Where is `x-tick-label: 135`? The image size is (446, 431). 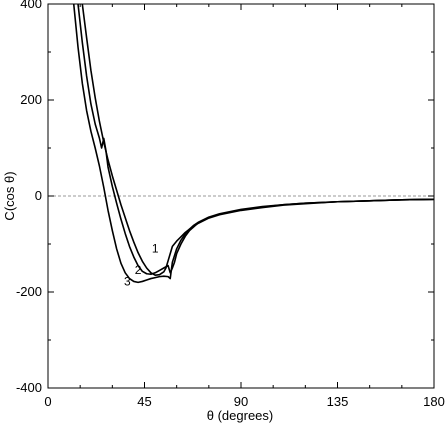 x-tick-label: 135 is located at coordinates (338, 401).